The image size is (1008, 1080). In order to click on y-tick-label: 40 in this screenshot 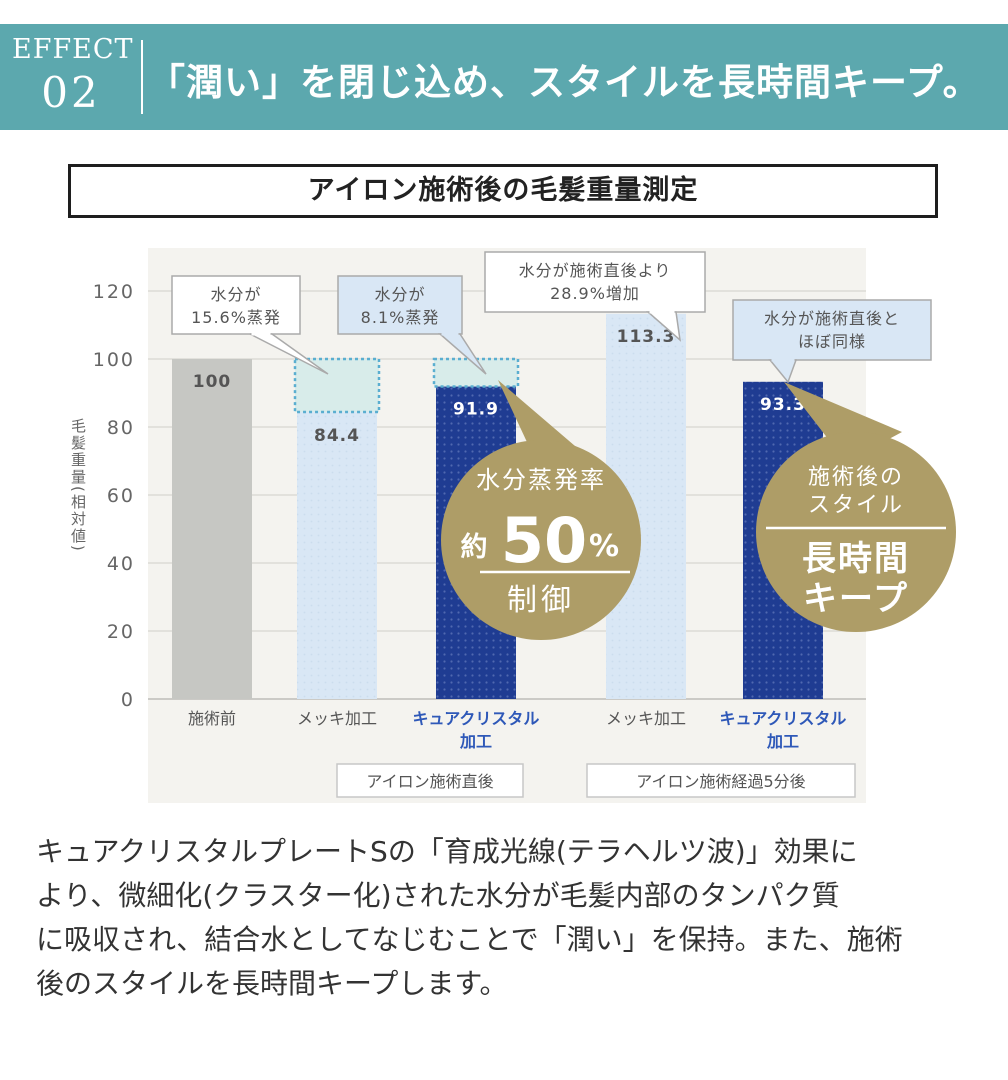, I will do `click(121, 564)`.